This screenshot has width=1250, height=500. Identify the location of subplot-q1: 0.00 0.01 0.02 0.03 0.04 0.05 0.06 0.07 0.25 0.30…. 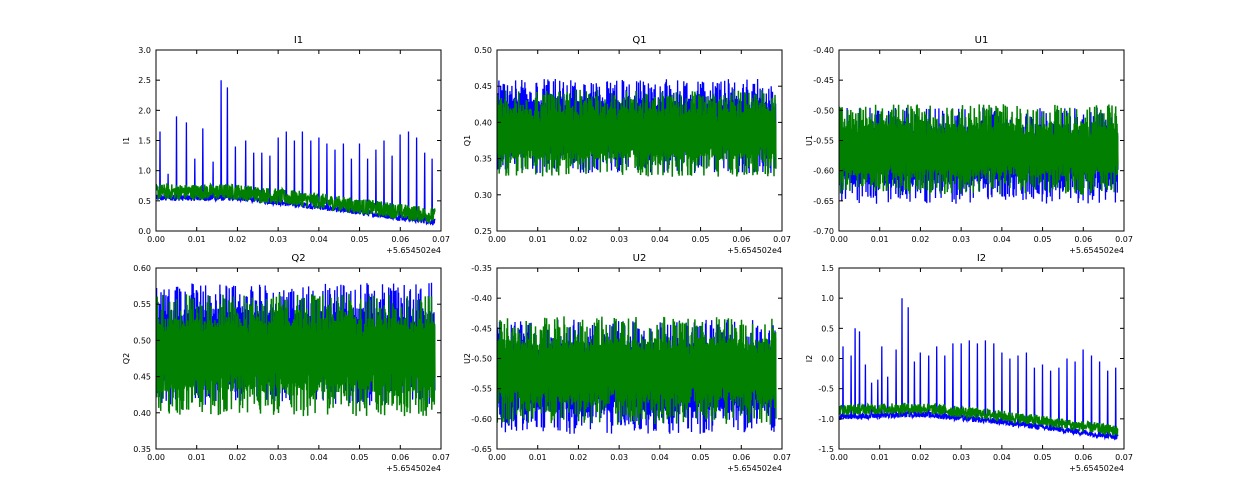
(627, 145).